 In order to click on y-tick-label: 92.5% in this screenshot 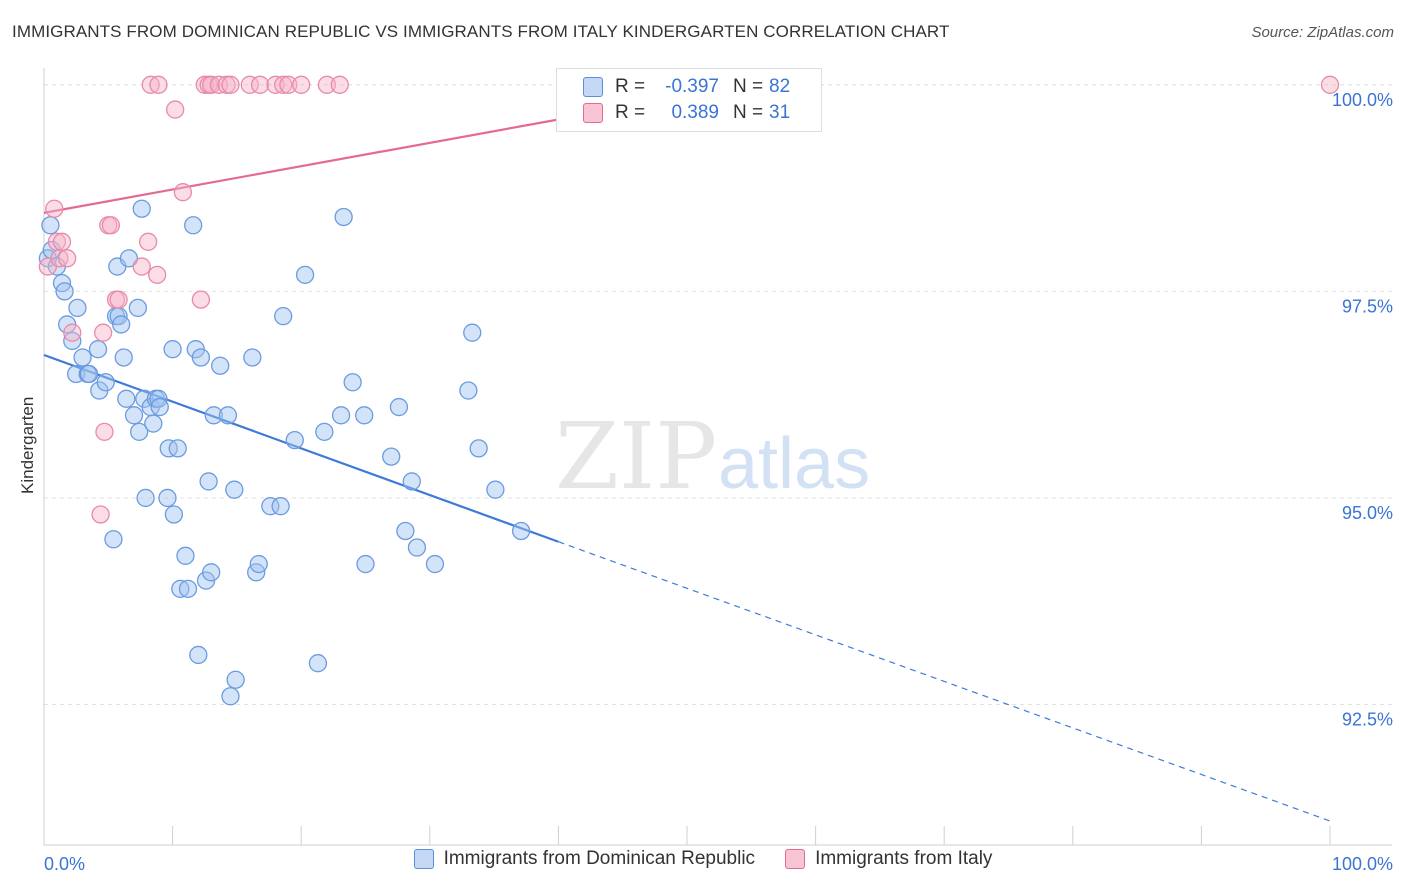, I will do `click(1367, 720)`.